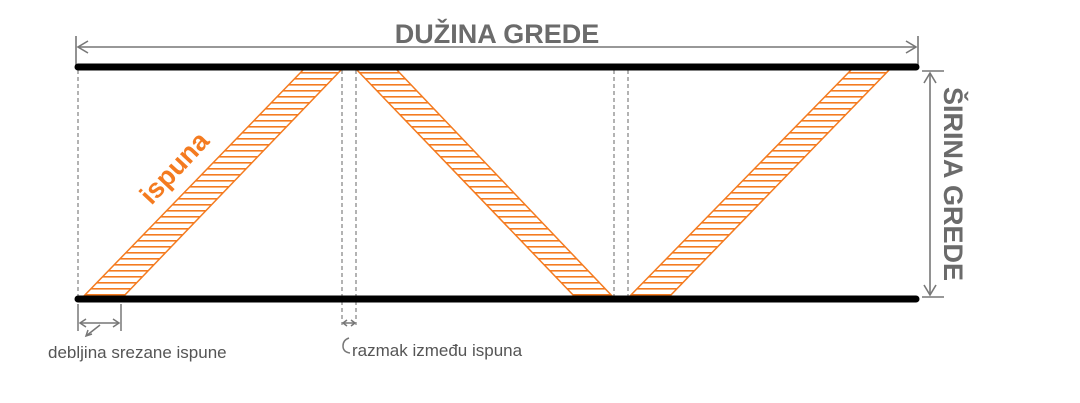 The width and height of the screenshot is (1080, 403). I want to click on width-dimension, so click(933, 184).